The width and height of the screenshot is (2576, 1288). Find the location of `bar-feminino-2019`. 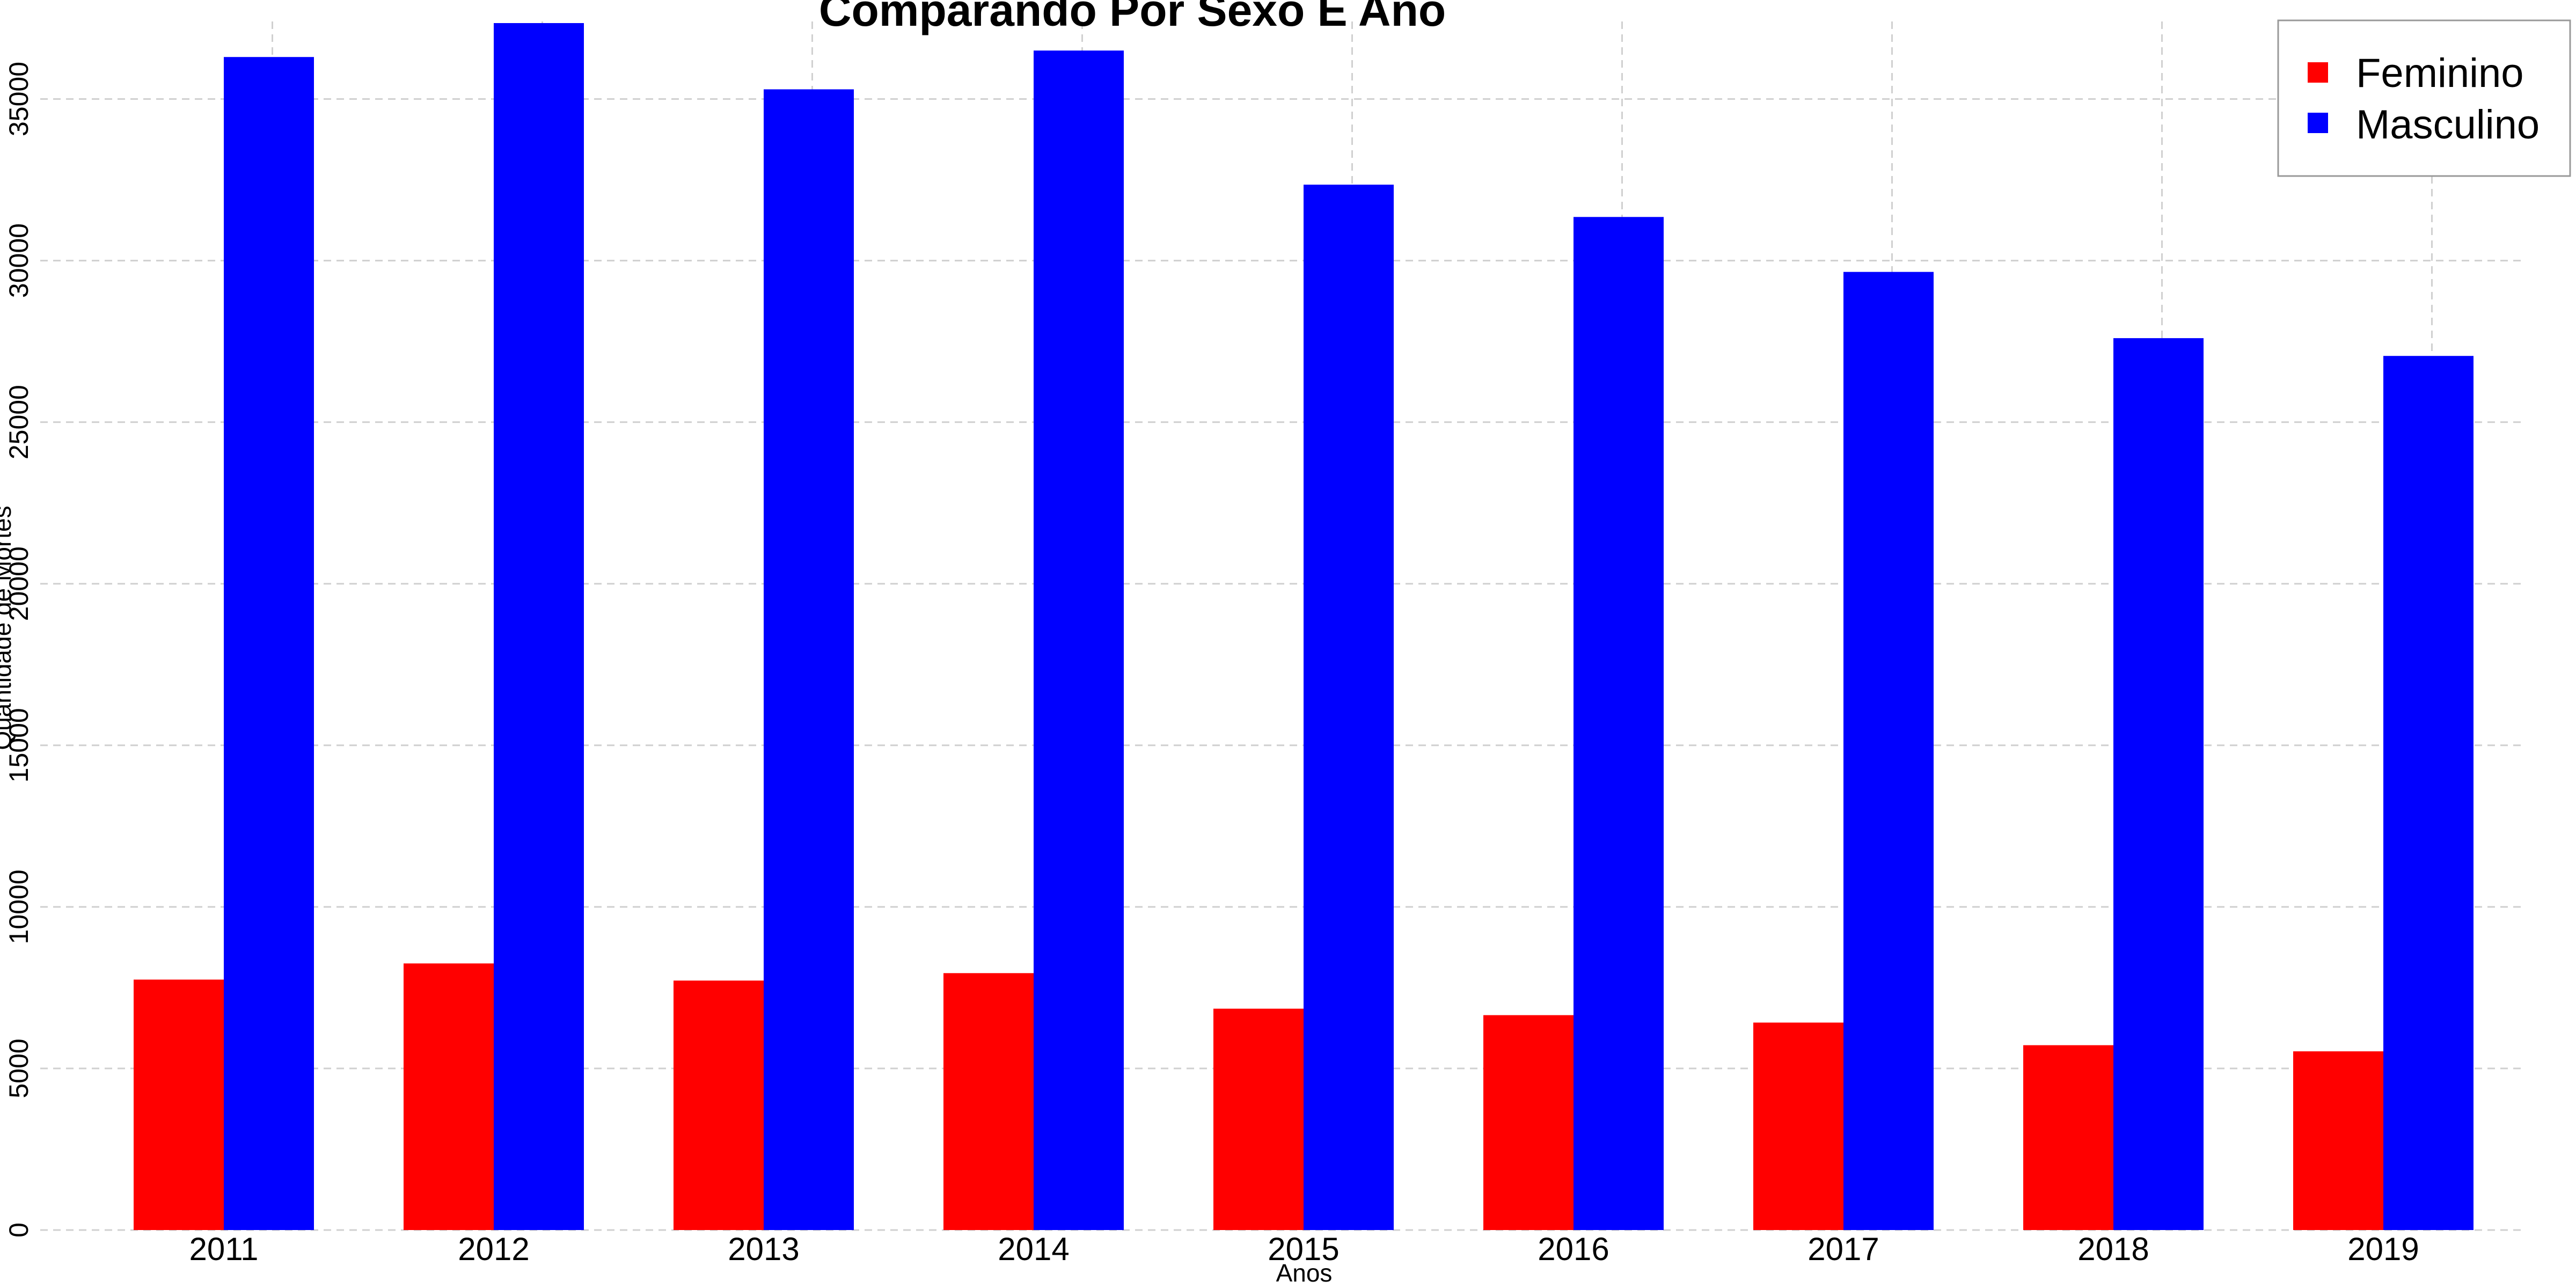

bar-feminino-2019 is located at coordinates (2338, 1140).